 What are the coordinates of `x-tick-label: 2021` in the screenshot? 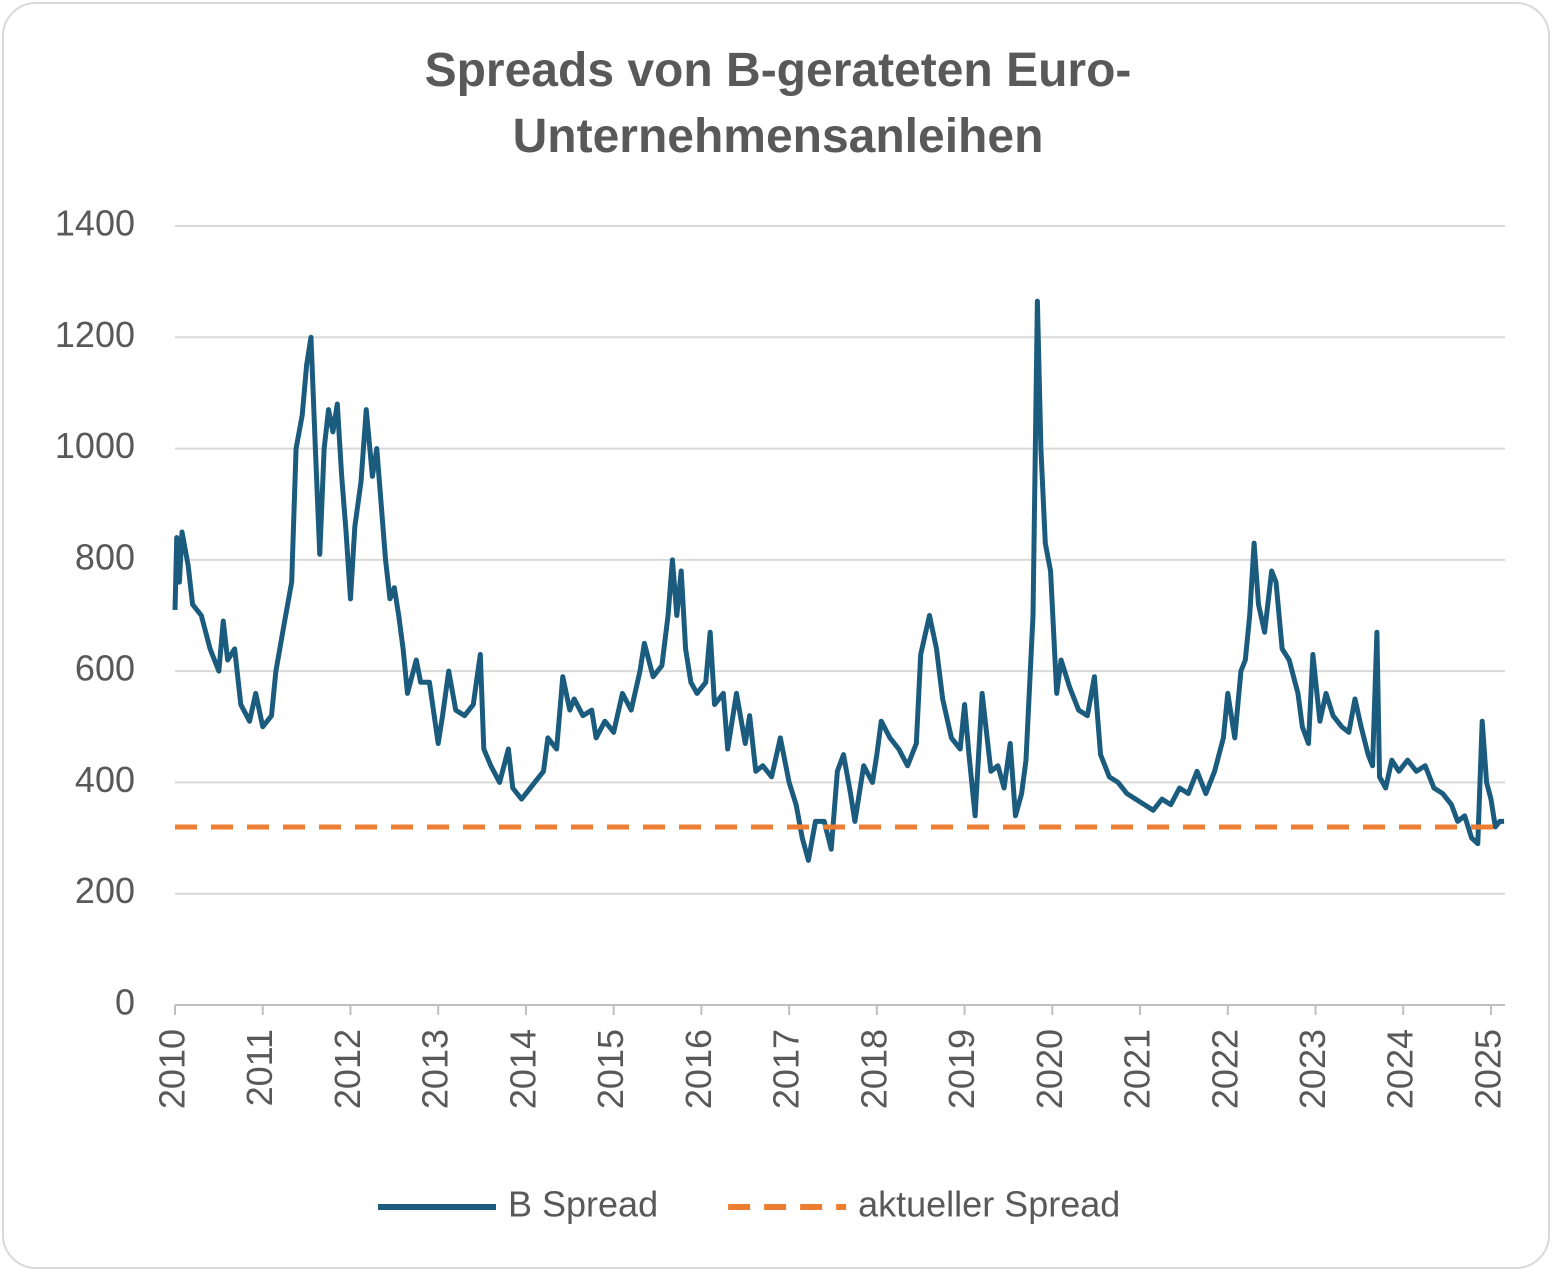 It's located at (1137, 1069).